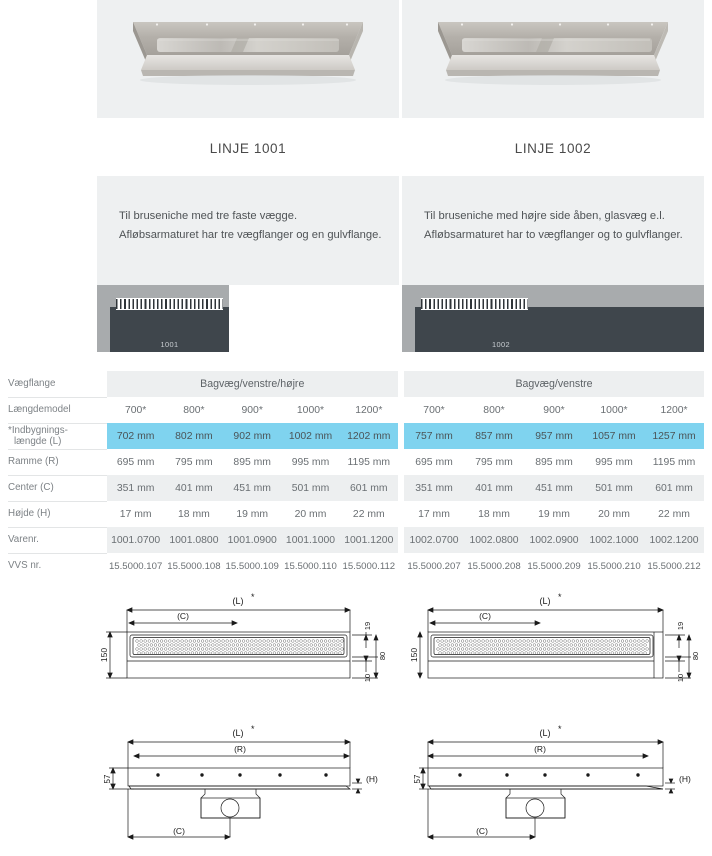 This screenshot has width=712, height=856. I want to click on table-cell: 15.5000.212, so click(674, 566).